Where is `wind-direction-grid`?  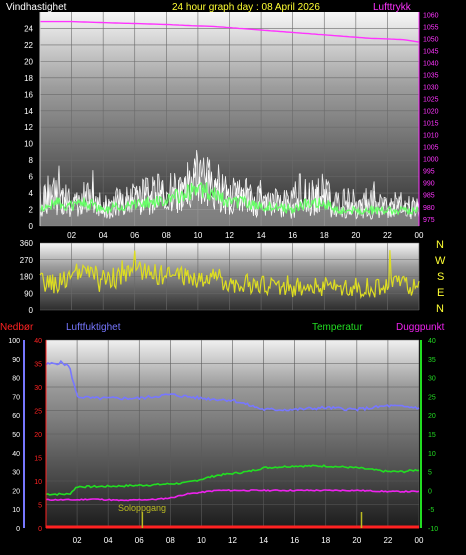 wind-direction-grid is located at coordinates (230, 276).